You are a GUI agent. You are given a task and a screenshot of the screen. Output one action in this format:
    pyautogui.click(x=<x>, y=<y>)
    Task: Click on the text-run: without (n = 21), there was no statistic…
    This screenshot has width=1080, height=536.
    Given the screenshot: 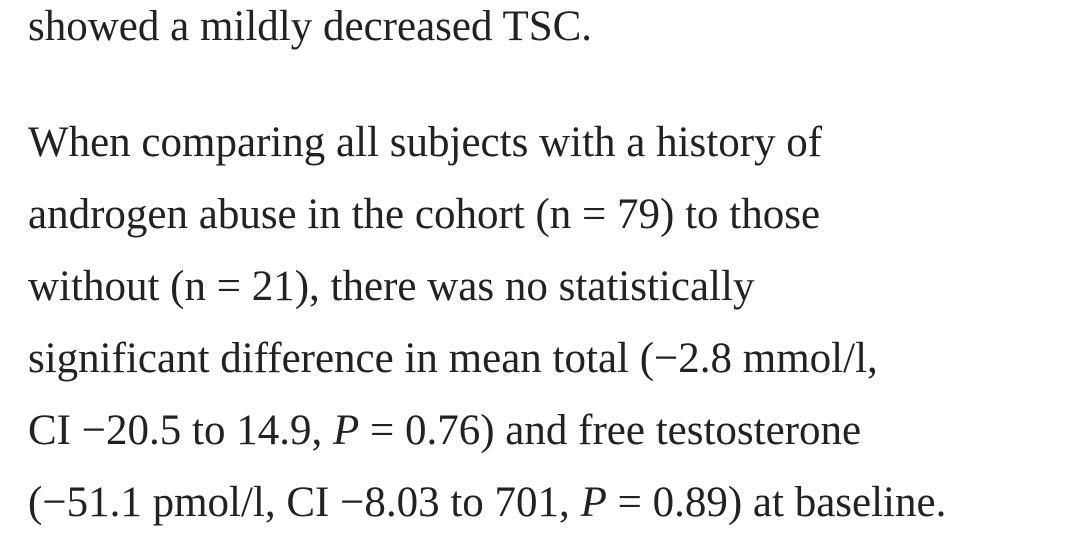 What is the action you would take?
    pyautogui.click(x=391, y=286)
    